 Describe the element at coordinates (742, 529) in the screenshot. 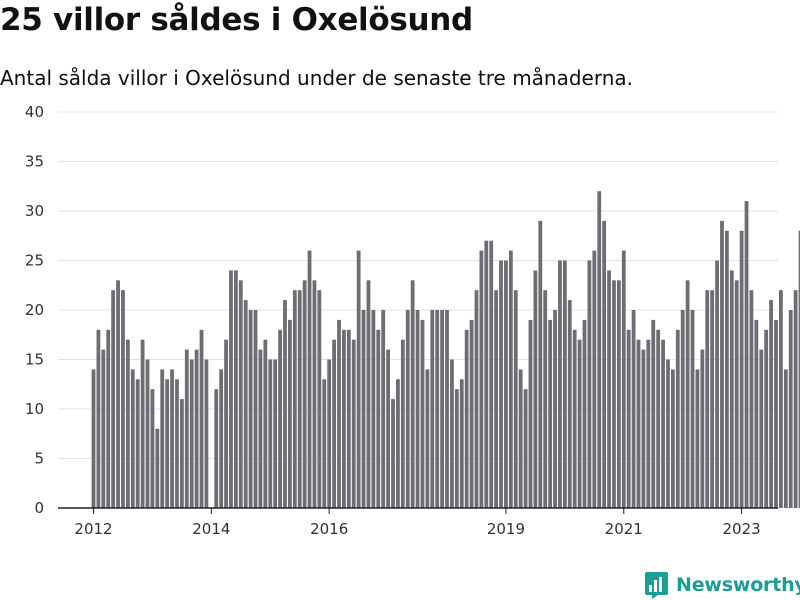

I see `x-tick-label: 2023` at that location.